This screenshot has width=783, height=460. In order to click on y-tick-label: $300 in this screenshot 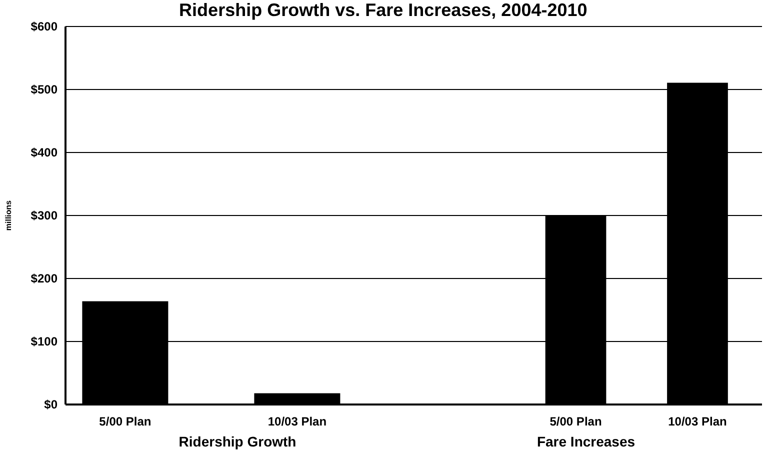, I will do `click(44, 215)`.